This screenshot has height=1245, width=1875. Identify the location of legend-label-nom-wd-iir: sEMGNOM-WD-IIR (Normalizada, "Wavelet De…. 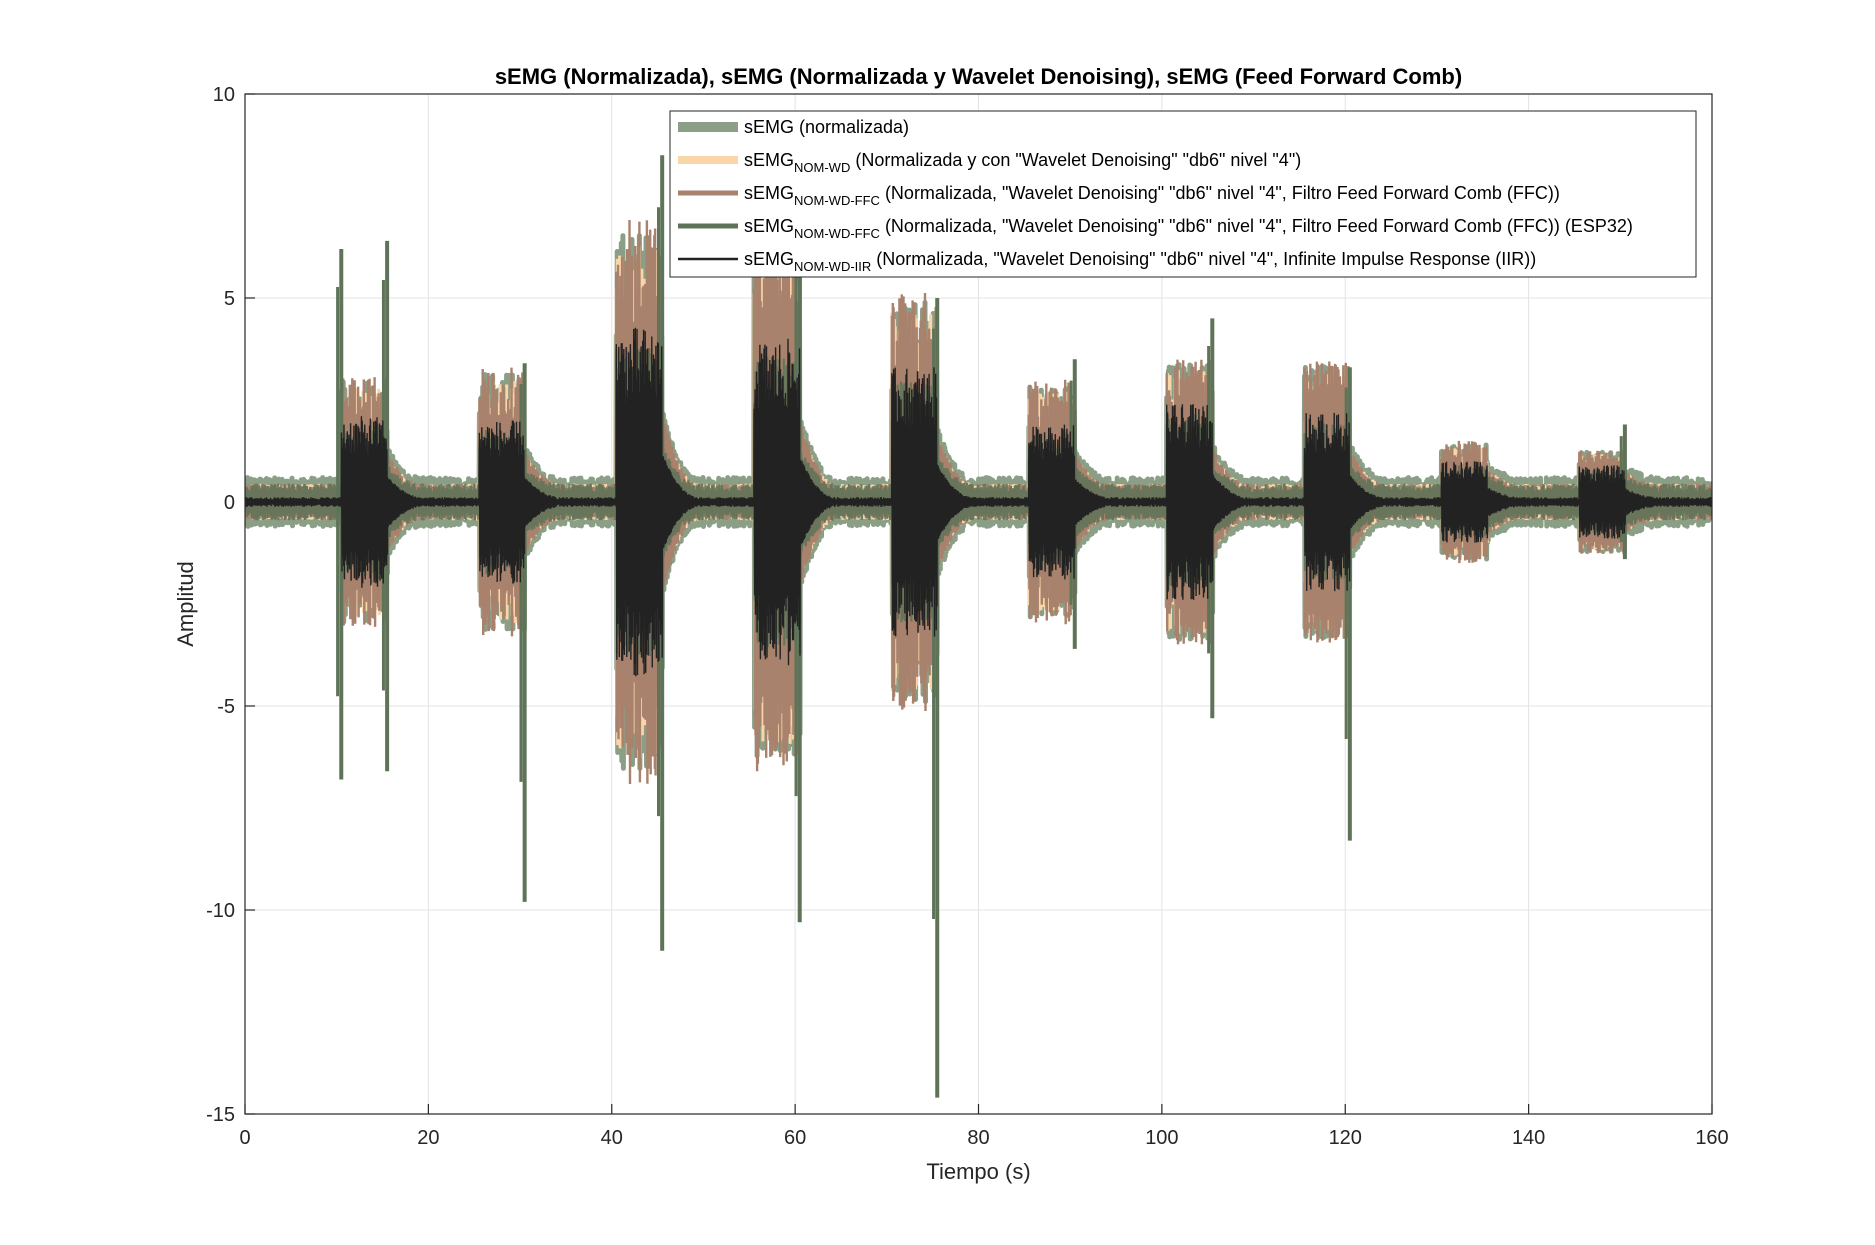
(1140, 261).